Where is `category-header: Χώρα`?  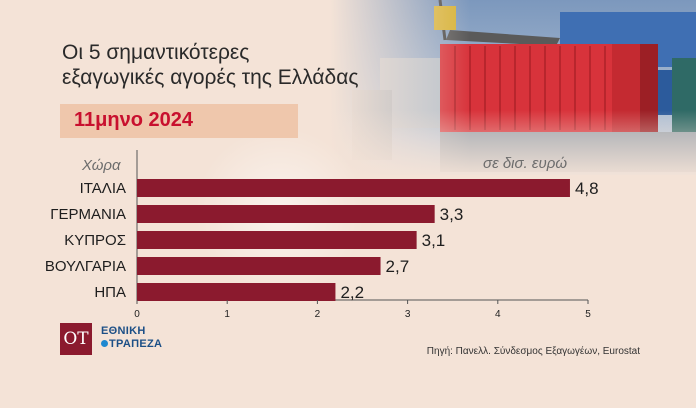 category-header: Χώρα is located at coordinates (101, 165).